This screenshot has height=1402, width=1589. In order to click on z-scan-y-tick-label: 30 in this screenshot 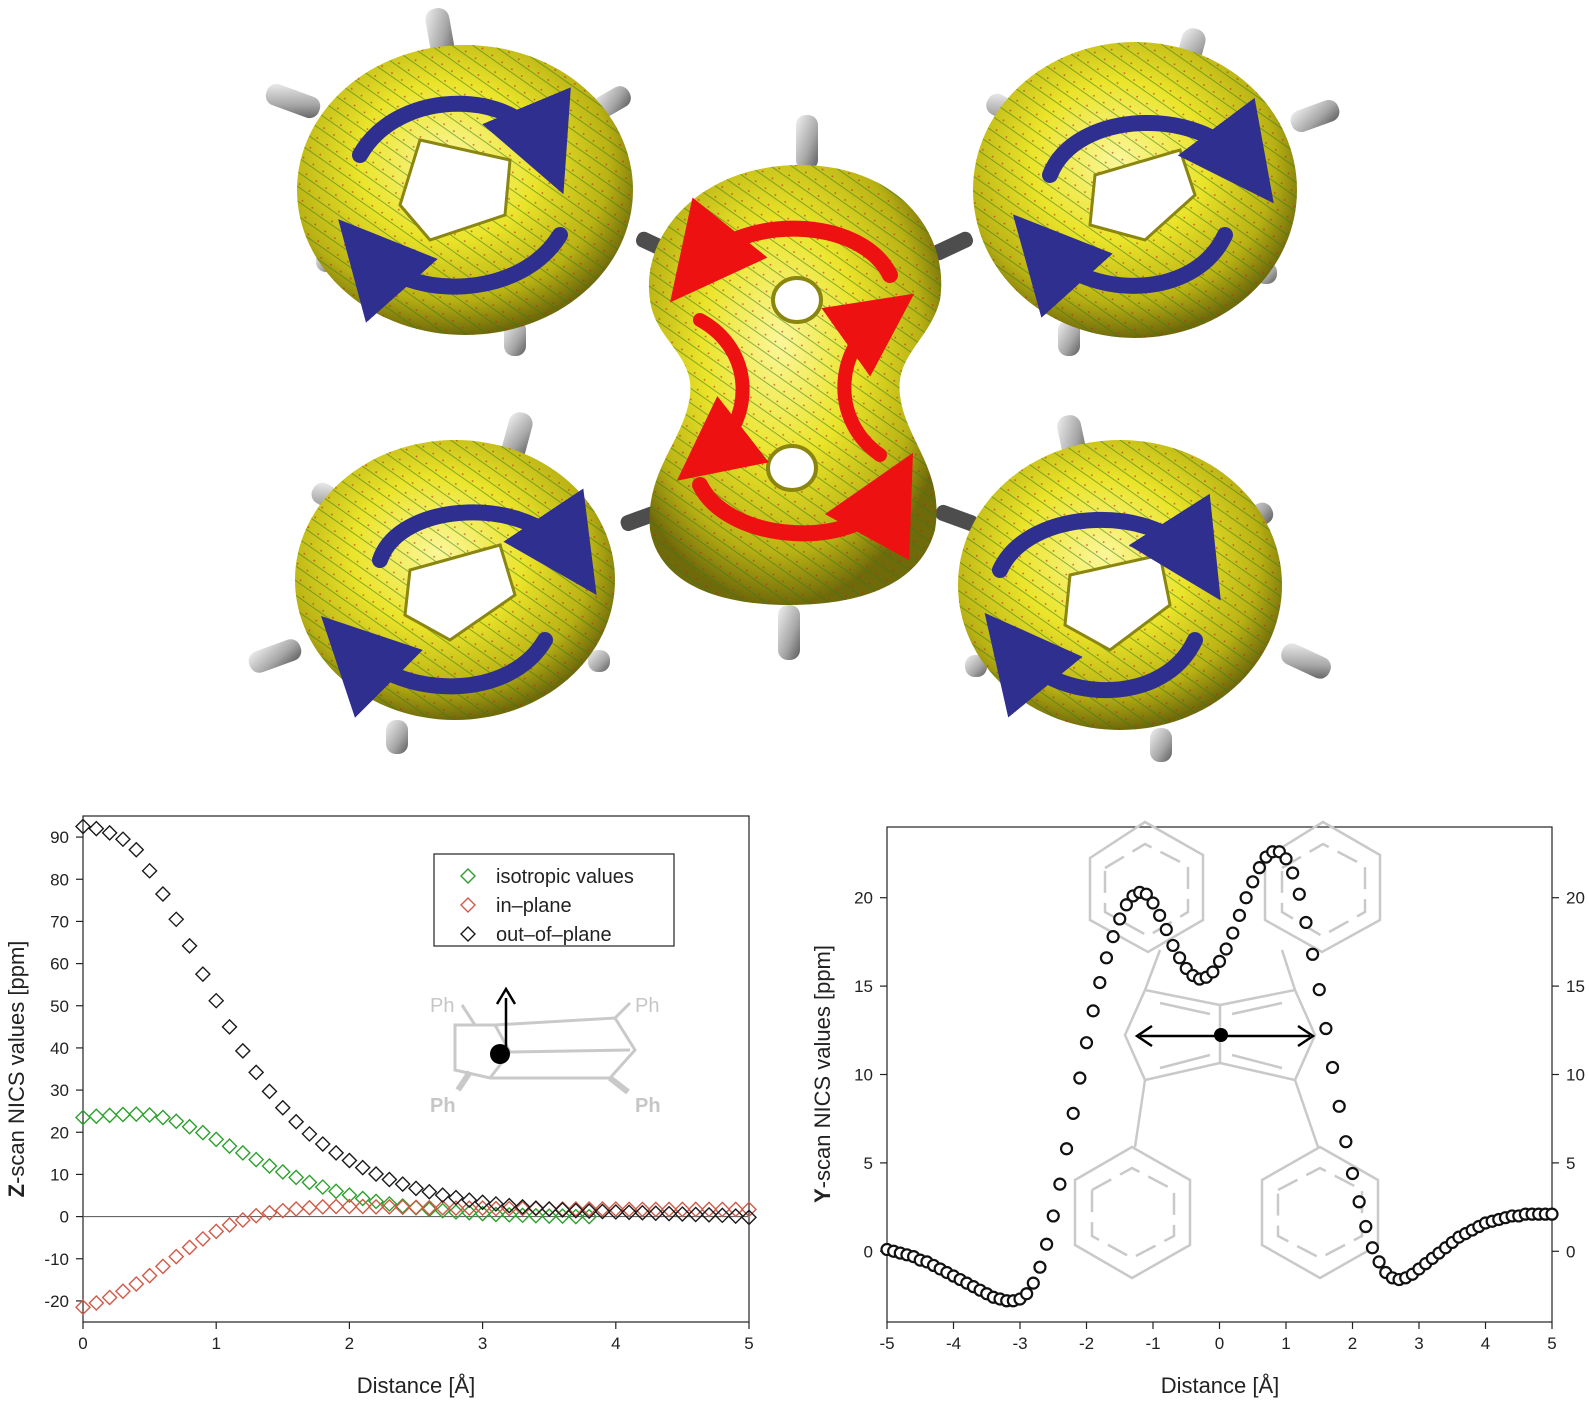, I will do `click(59, 1090)`.